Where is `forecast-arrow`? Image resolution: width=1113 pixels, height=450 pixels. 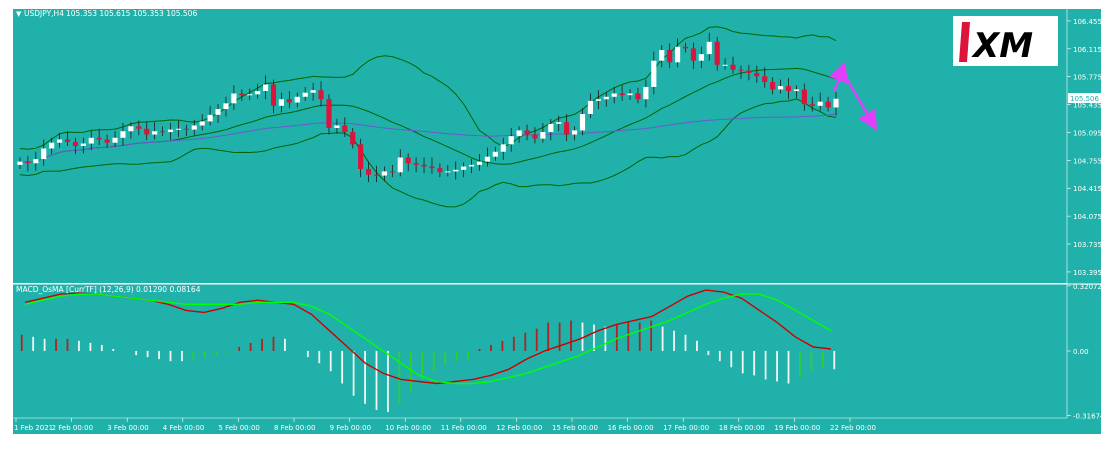
forecast-arrow is located at coordinates (853, 96).